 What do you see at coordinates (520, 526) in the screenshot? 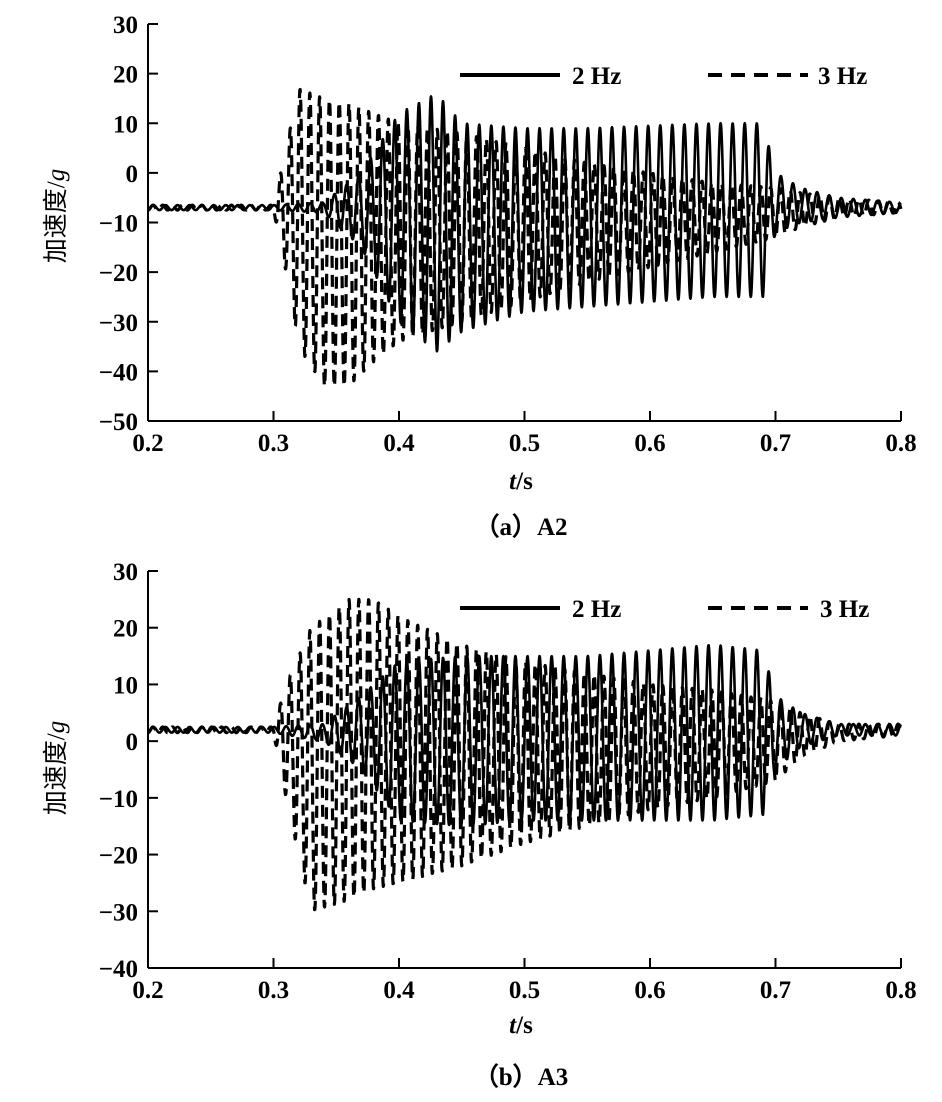
I see `panel-caption: （a）A2` at bounding box center [520, 526].